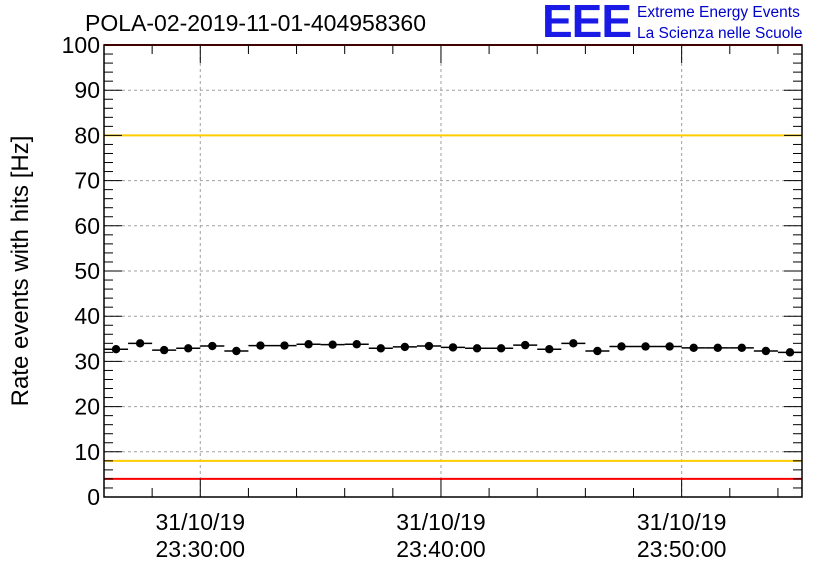 The height and width of the screenshot is (577, 836). Describe the element at coordinates (87, 135) in the screenshot. I see `y-tick-label: 80` at that location.